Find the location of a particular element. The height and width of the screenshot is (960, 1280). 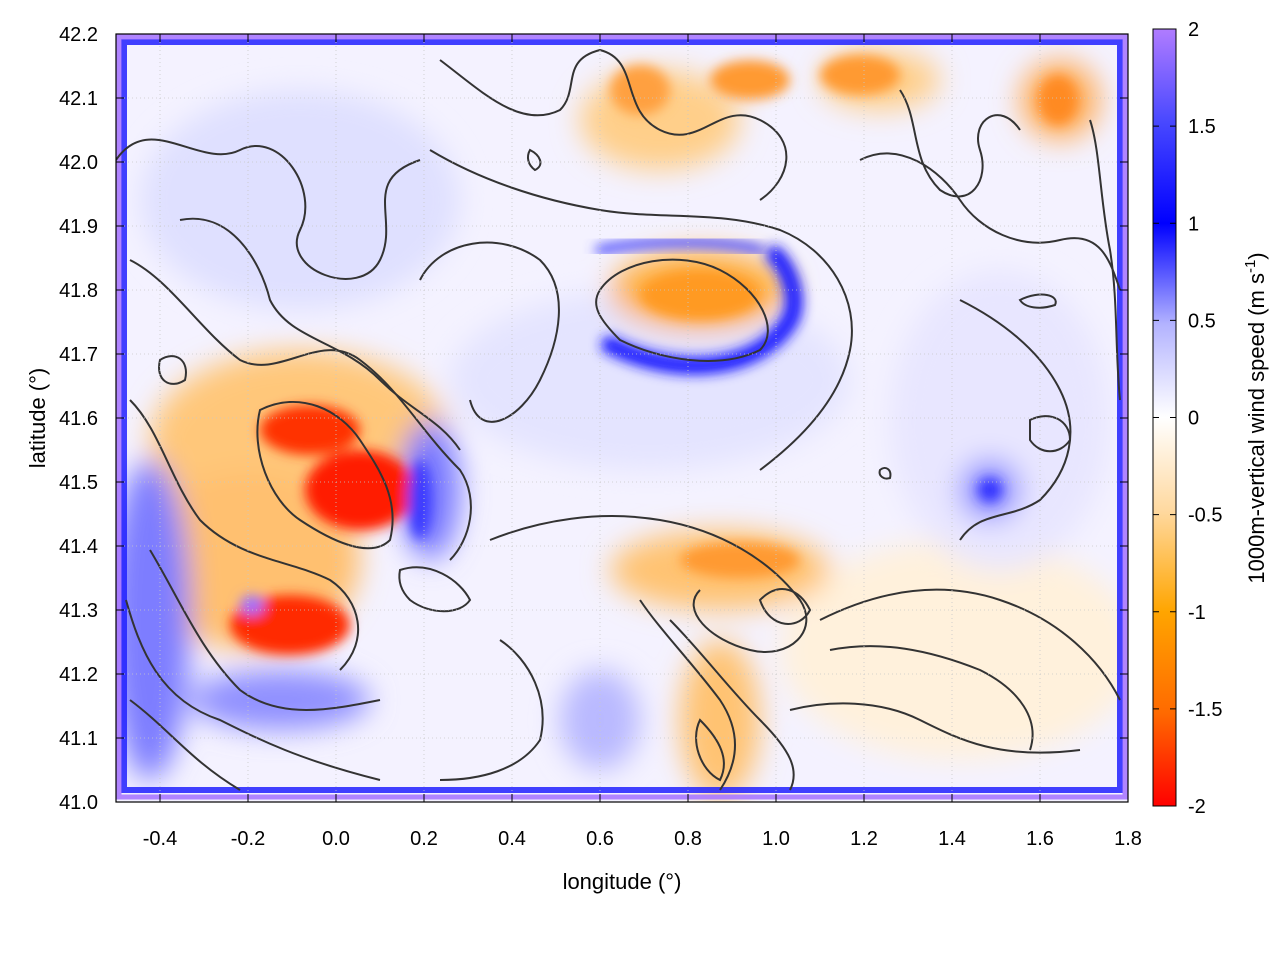

colorbar-label-superscript: -1 is located at coordinates (1250, 266).